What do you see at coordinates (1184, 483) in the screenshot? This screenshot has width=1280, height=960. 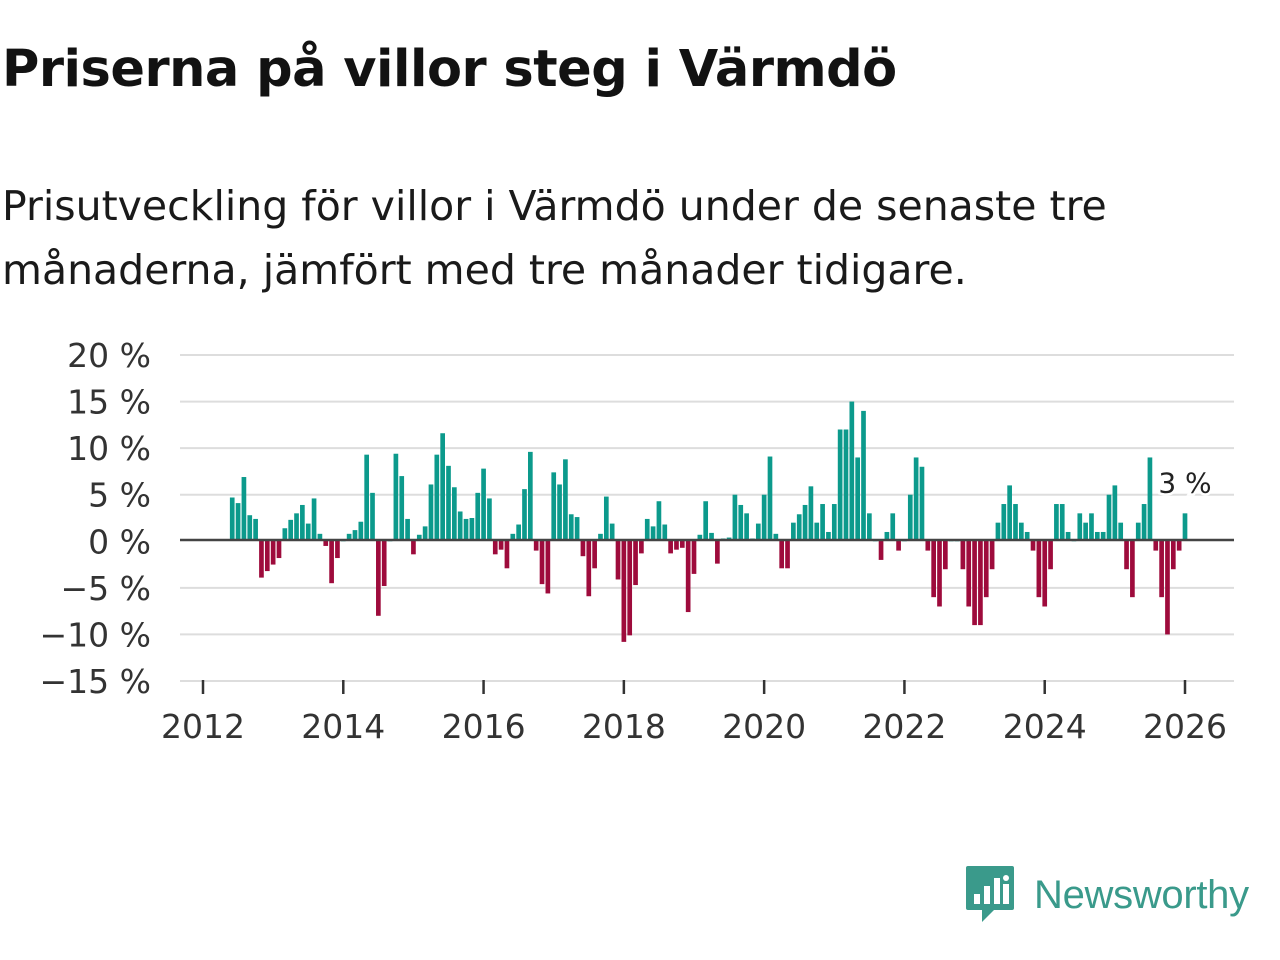 I see `last-value-label: 3 %` at bounding box center [1184, 483].